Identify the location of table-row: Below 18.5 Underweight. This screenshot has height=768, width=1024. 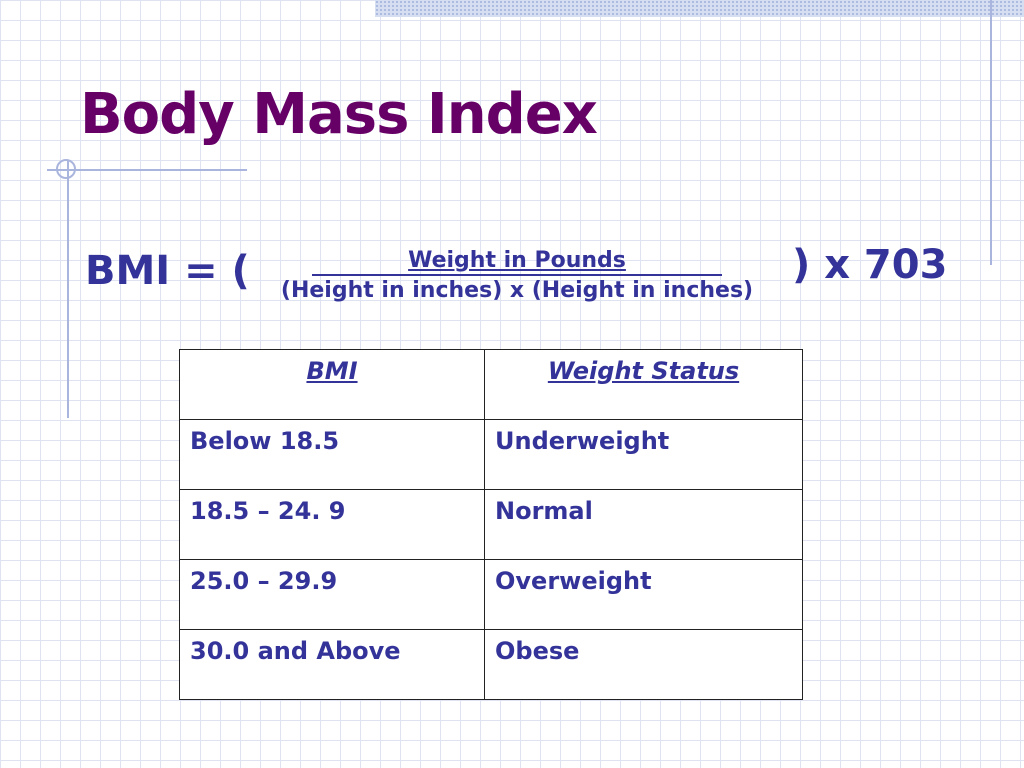
(491, 454).